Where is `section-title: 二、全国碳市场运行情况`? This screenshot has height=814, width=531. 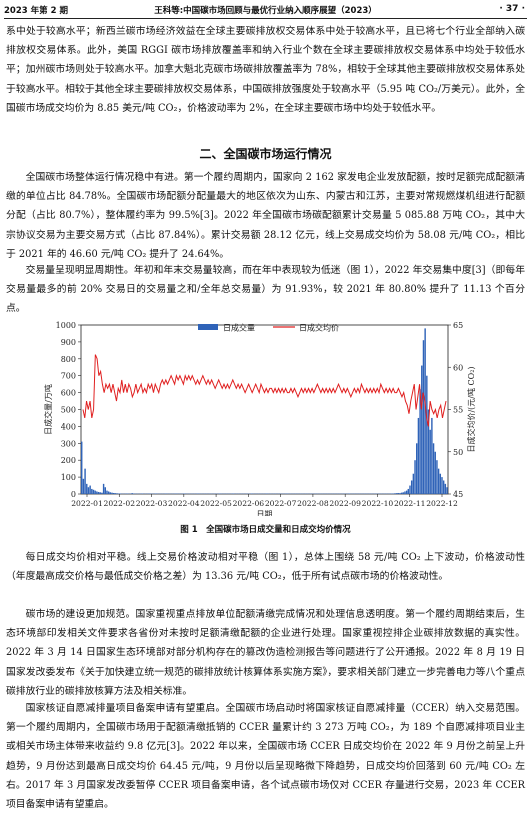
section-title: 二、全国碳市场运行情况 is located at coordinates (265, 153).